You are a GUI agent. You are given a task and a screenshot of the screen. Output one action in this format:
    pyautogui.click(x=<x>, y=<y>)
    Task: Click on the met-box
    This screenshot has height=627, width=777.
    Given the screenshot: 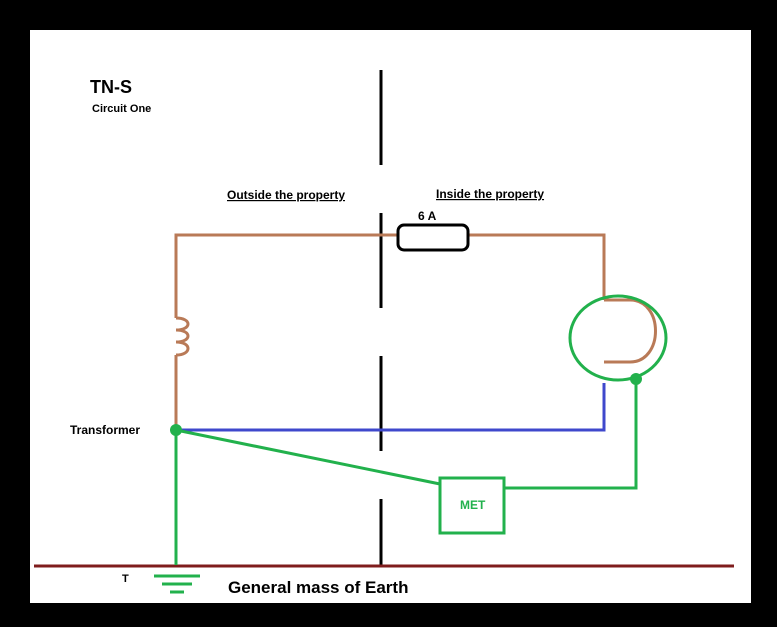 What is the action you would take?
    pyautogui.click(x=472, y=505)
    